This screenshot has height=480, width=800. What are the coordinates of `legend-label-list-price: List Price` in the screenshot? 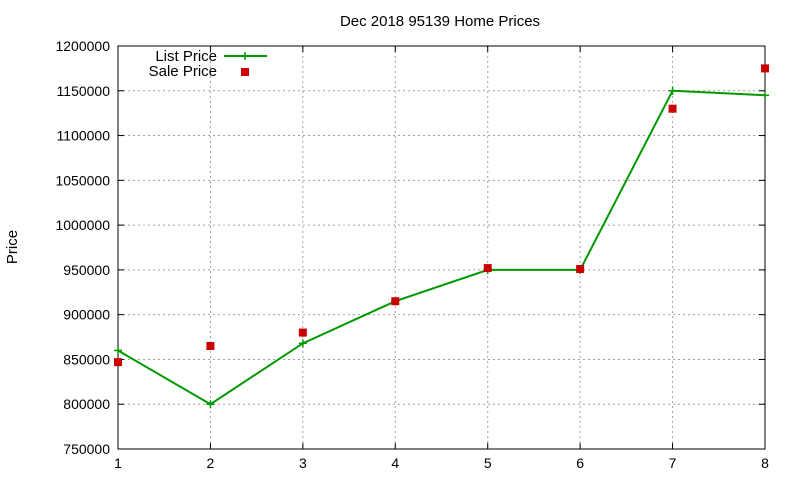 It's located at (186, 56).